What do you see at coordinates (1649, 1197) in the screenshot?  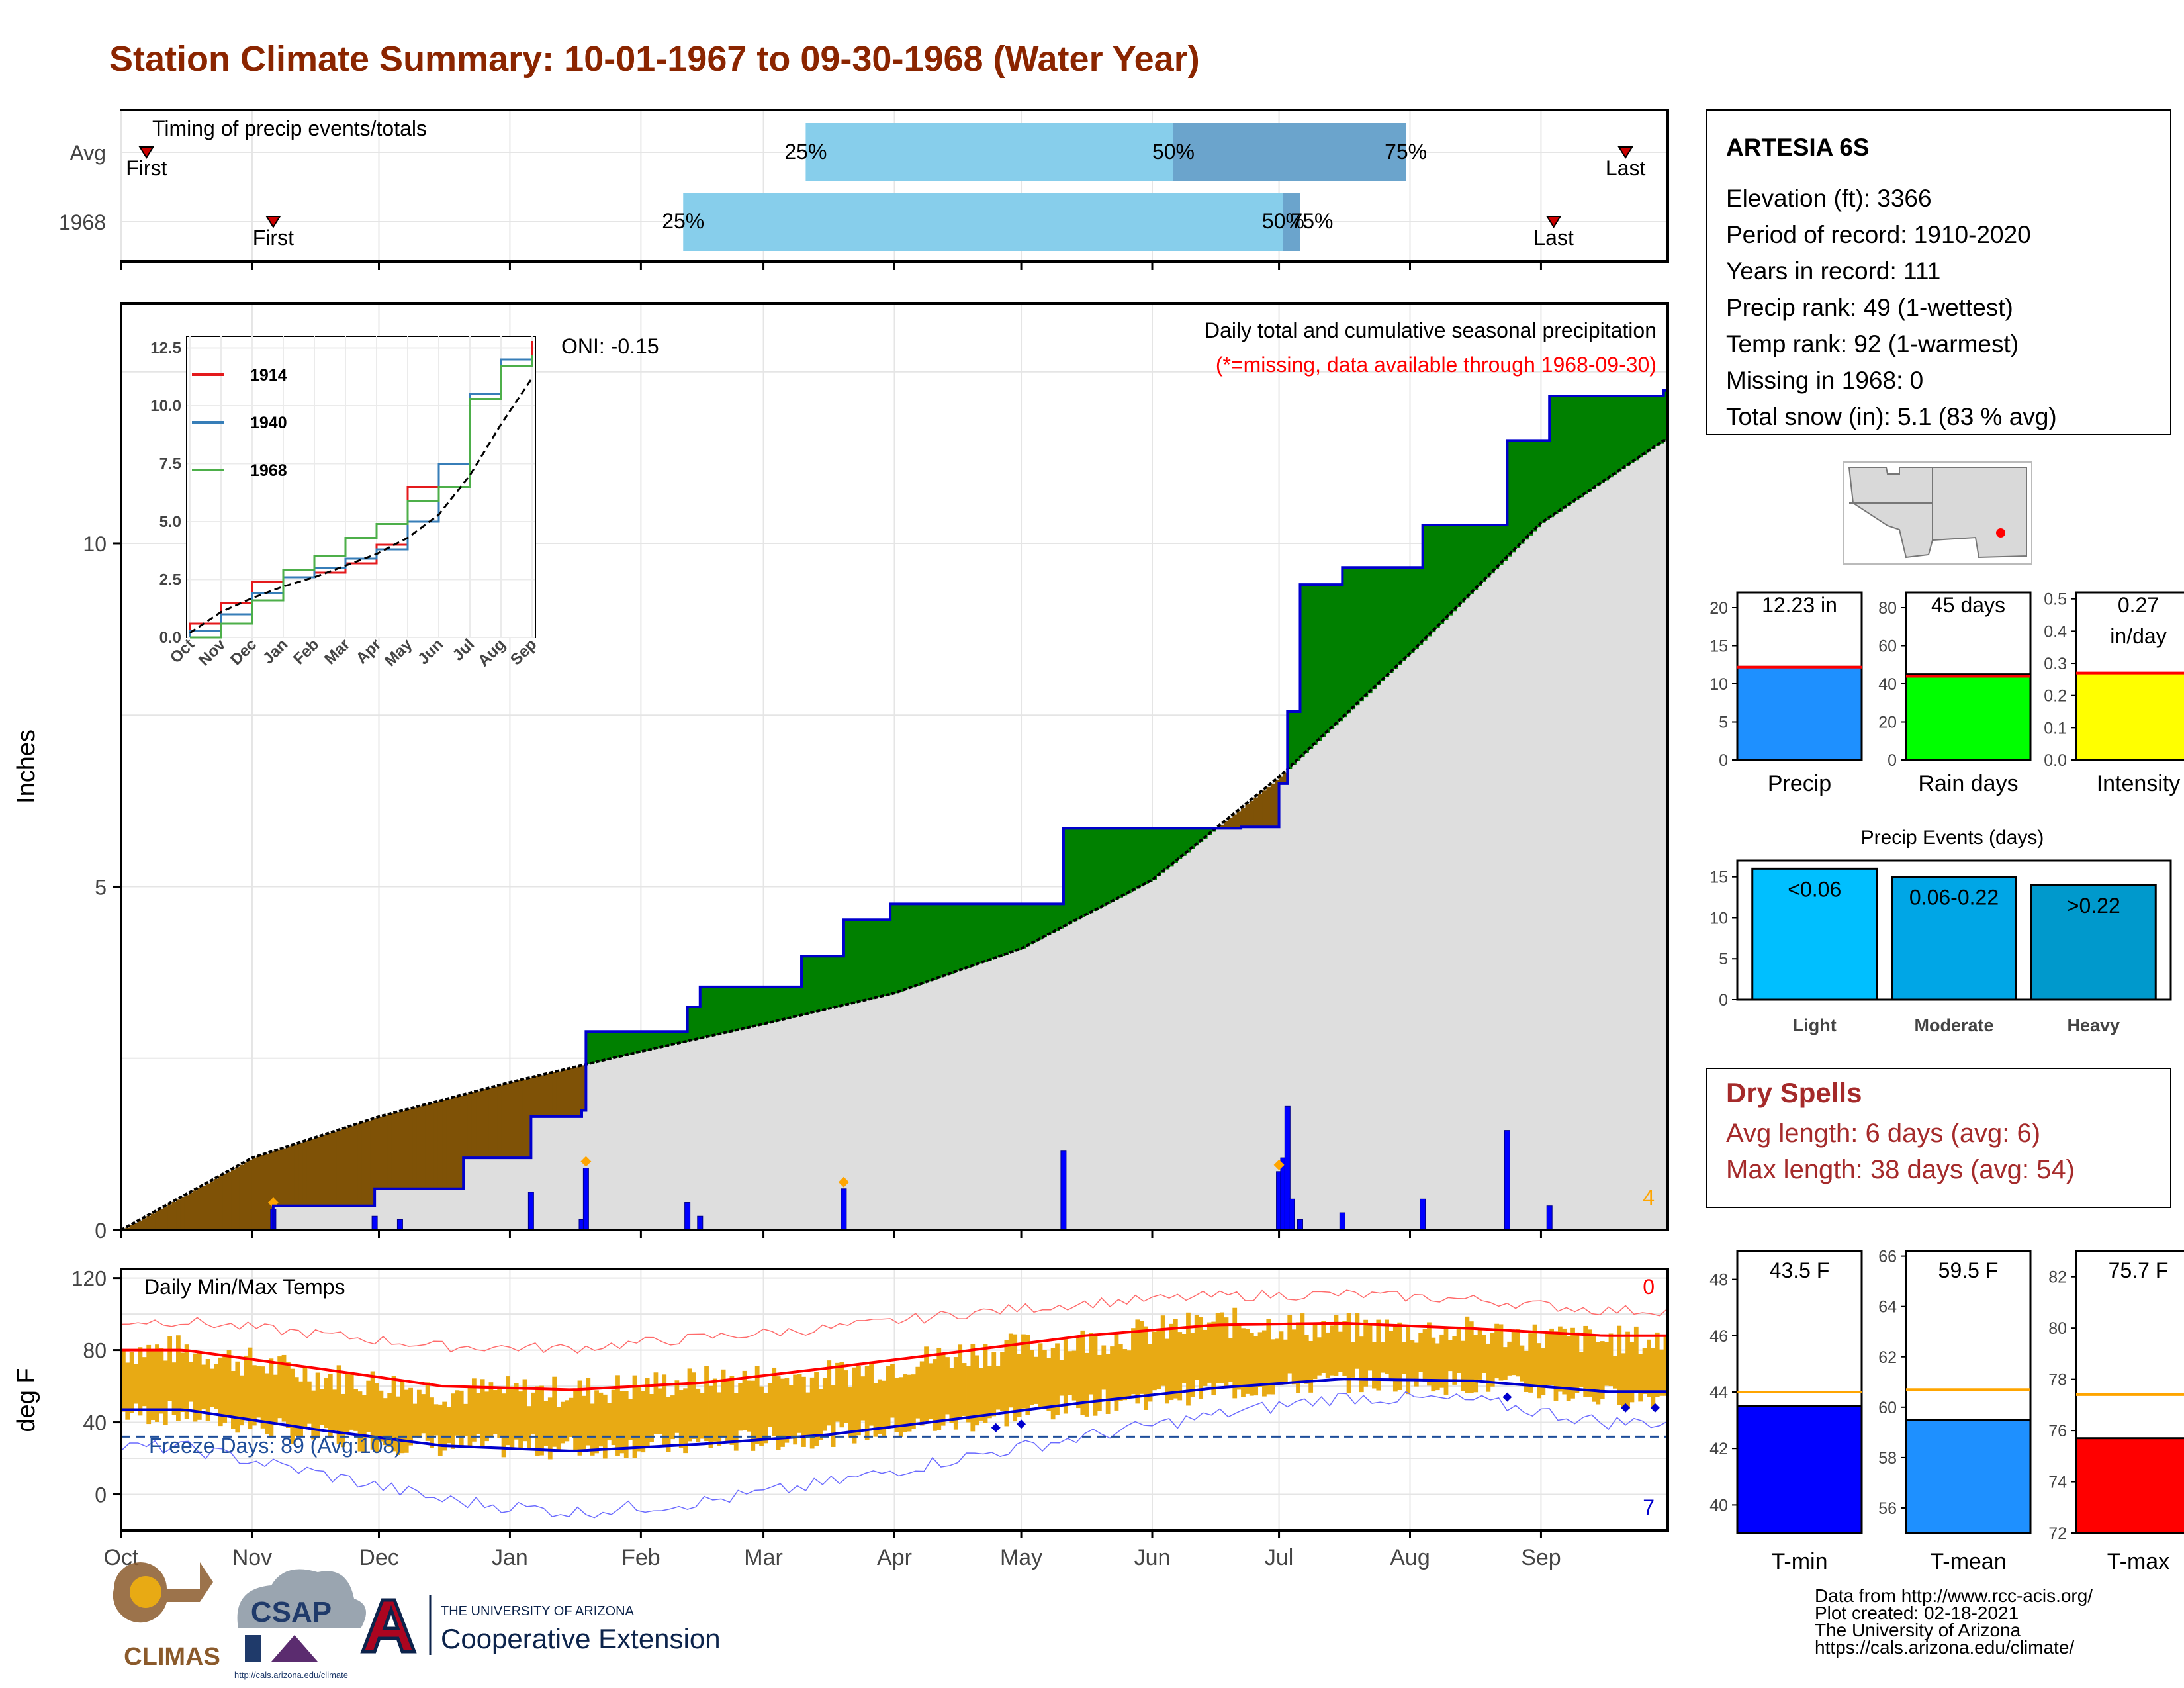 I see `precip-corner-count: 4` at bounding box center [1649, 1197].